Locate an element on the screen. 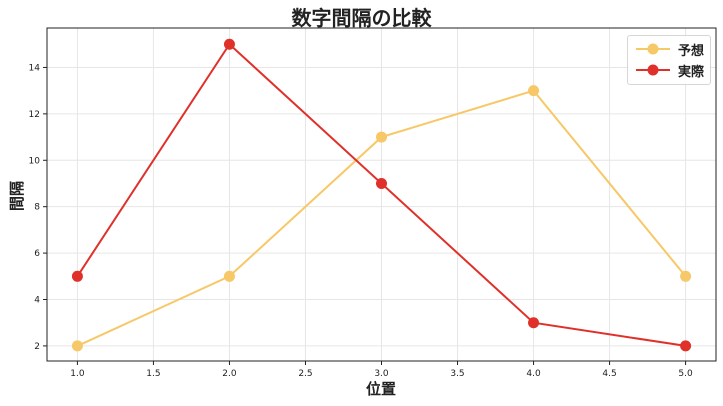 The width and height of the screenshot is (723, 406). x-tick-label: 3.5 is located at coordinates (457, 374).